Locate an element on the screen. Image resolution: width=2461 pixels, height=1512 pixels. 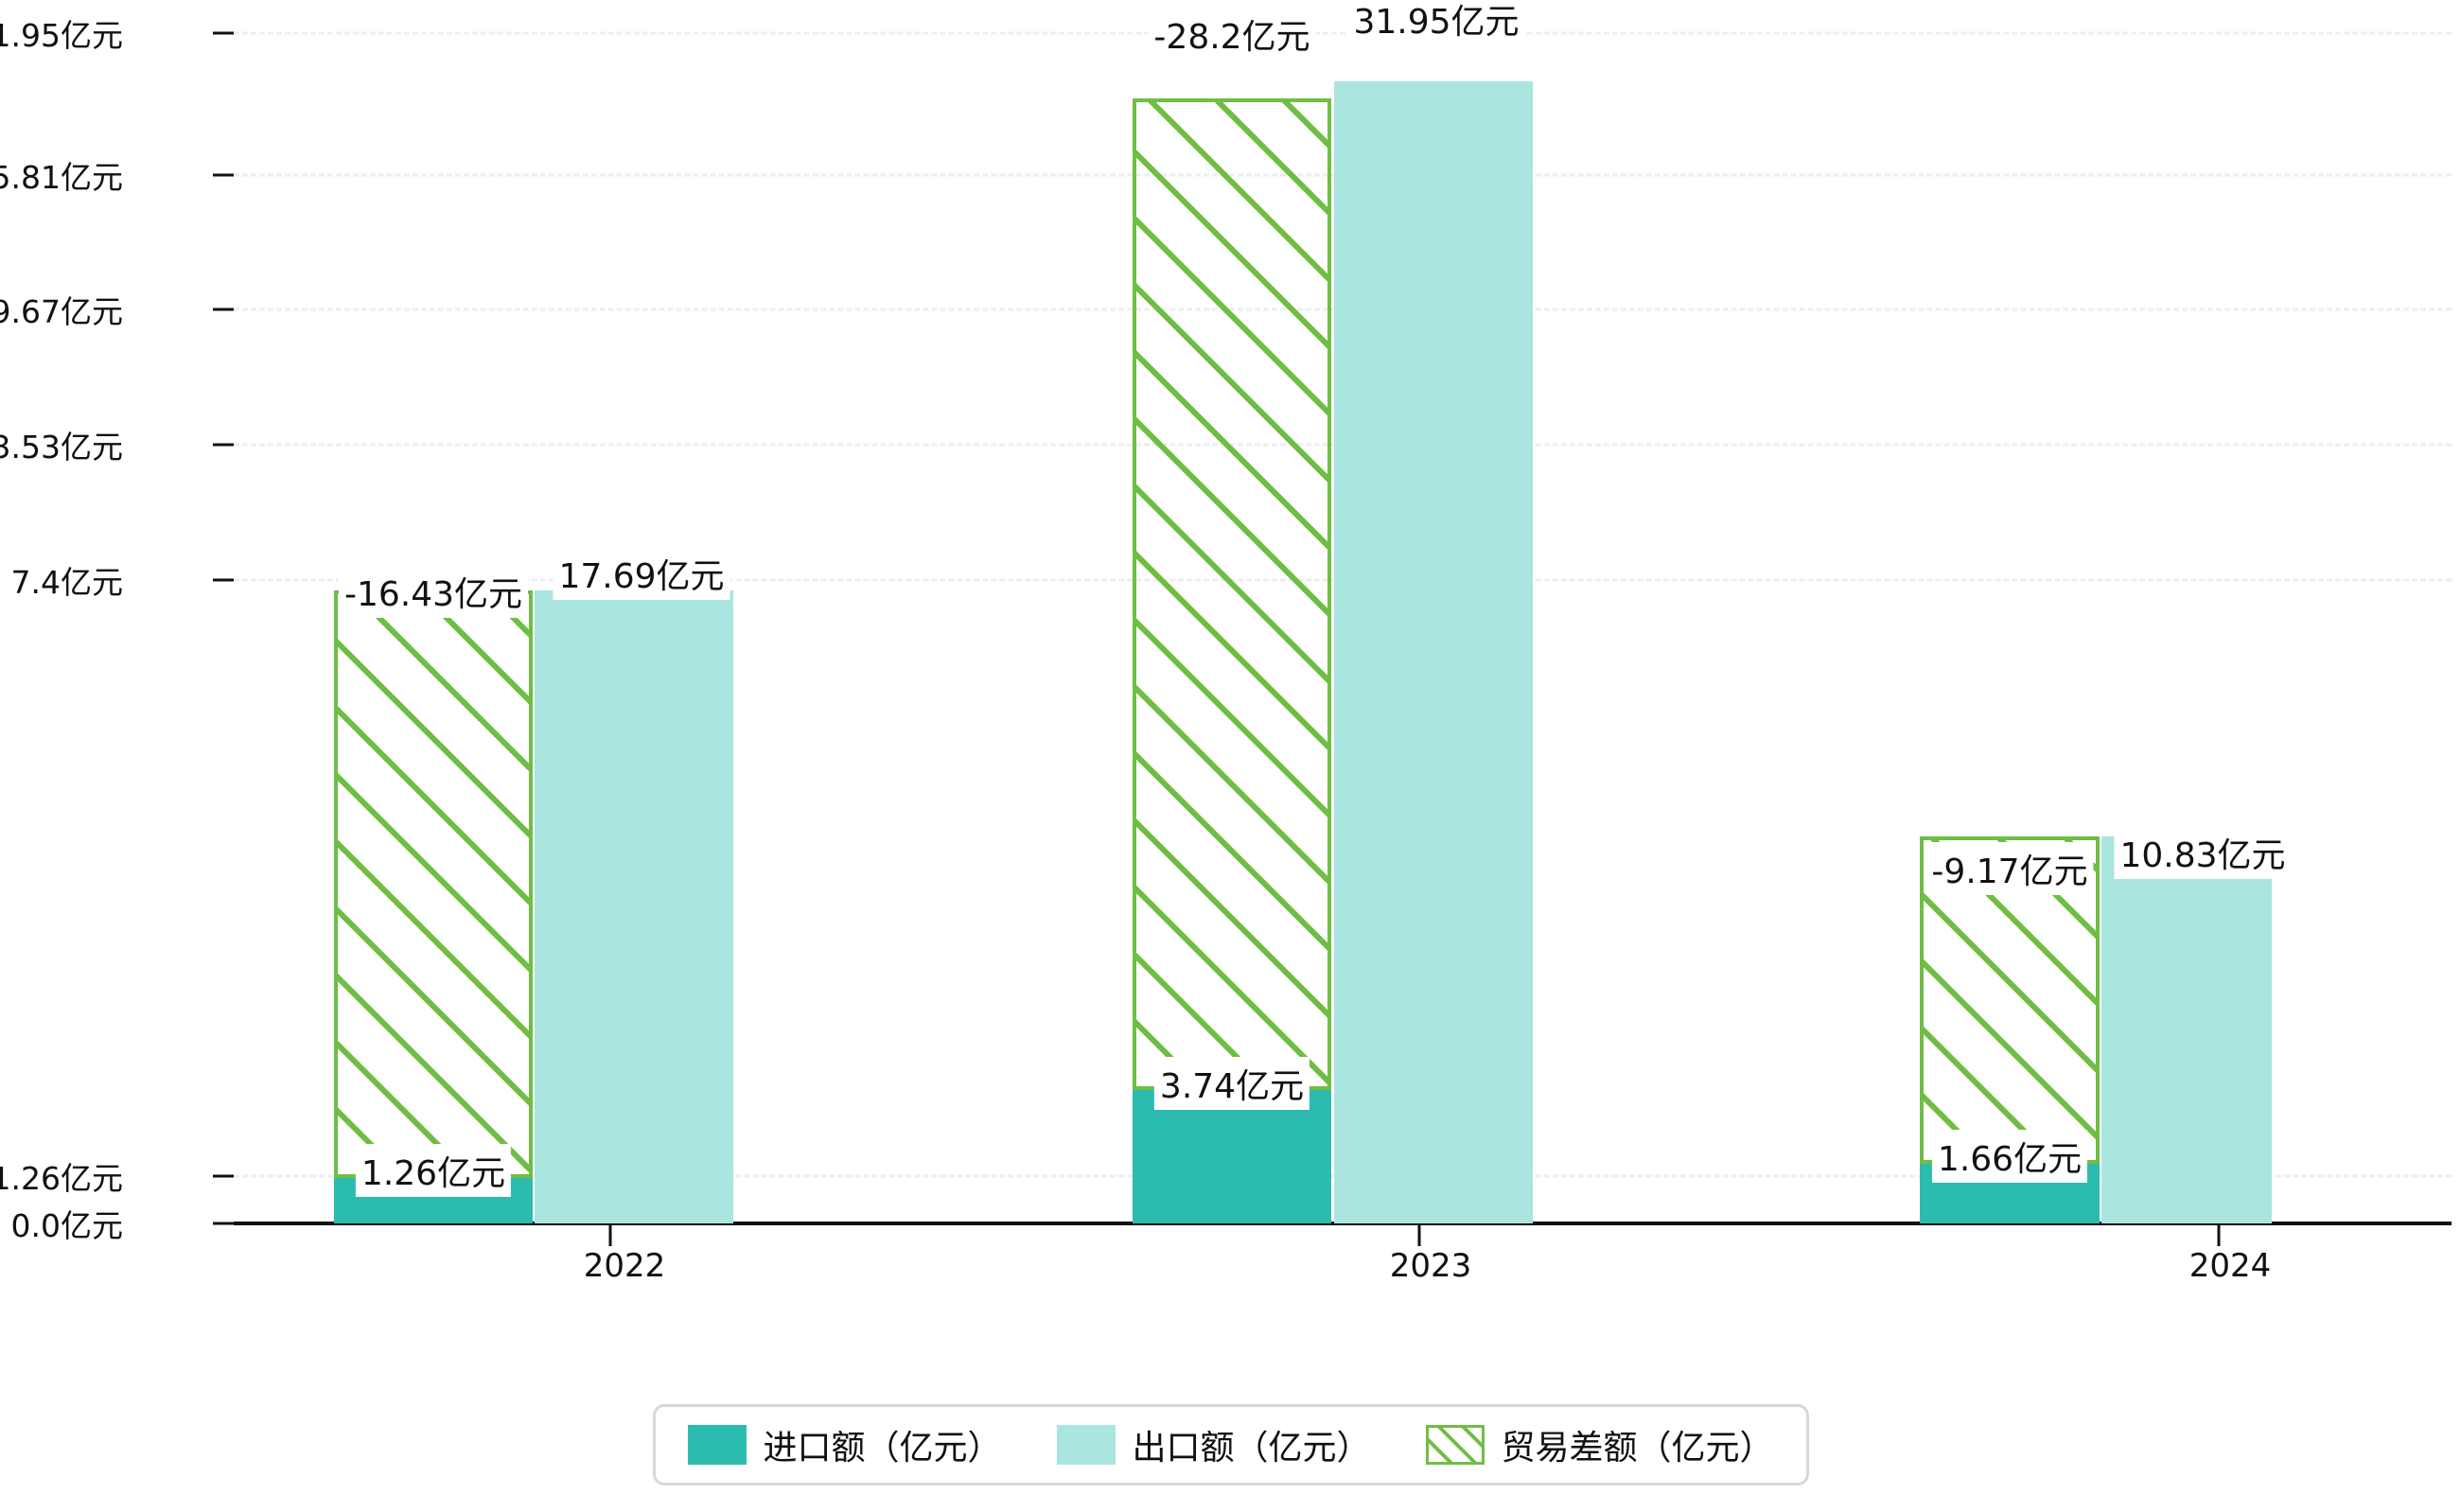
value-label-export-2024: 10.83亿元 is located at coordinates (2203, 852).